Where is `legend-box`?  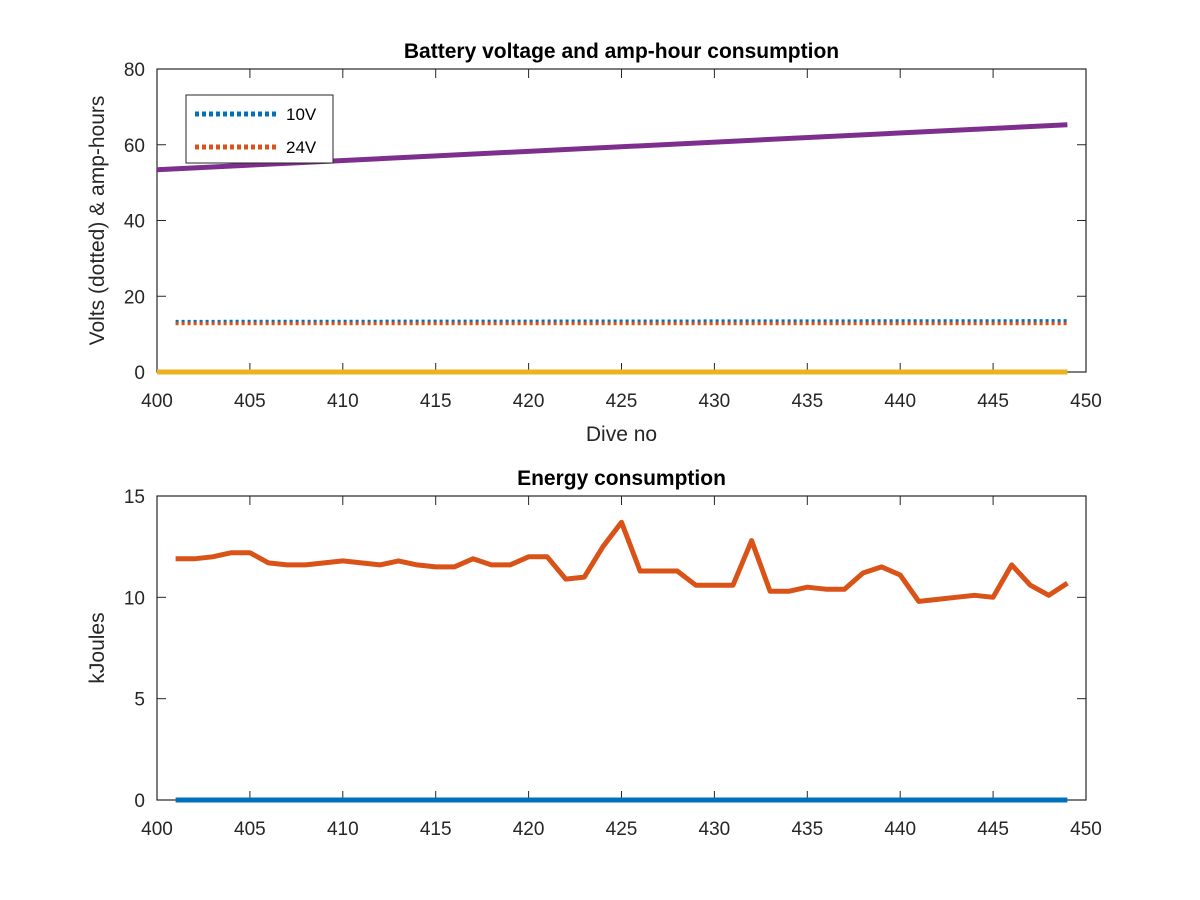 legend-box is located at coordinates (259, 129).